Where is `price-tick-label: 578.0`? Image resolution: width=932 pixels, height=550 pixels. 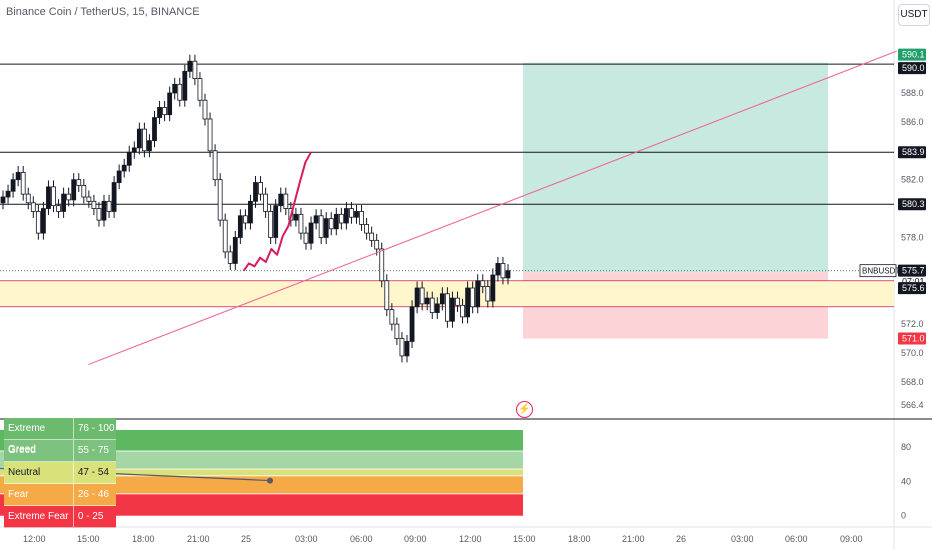
price-tick-label: 578.0 is located at coordinates (912, 237).